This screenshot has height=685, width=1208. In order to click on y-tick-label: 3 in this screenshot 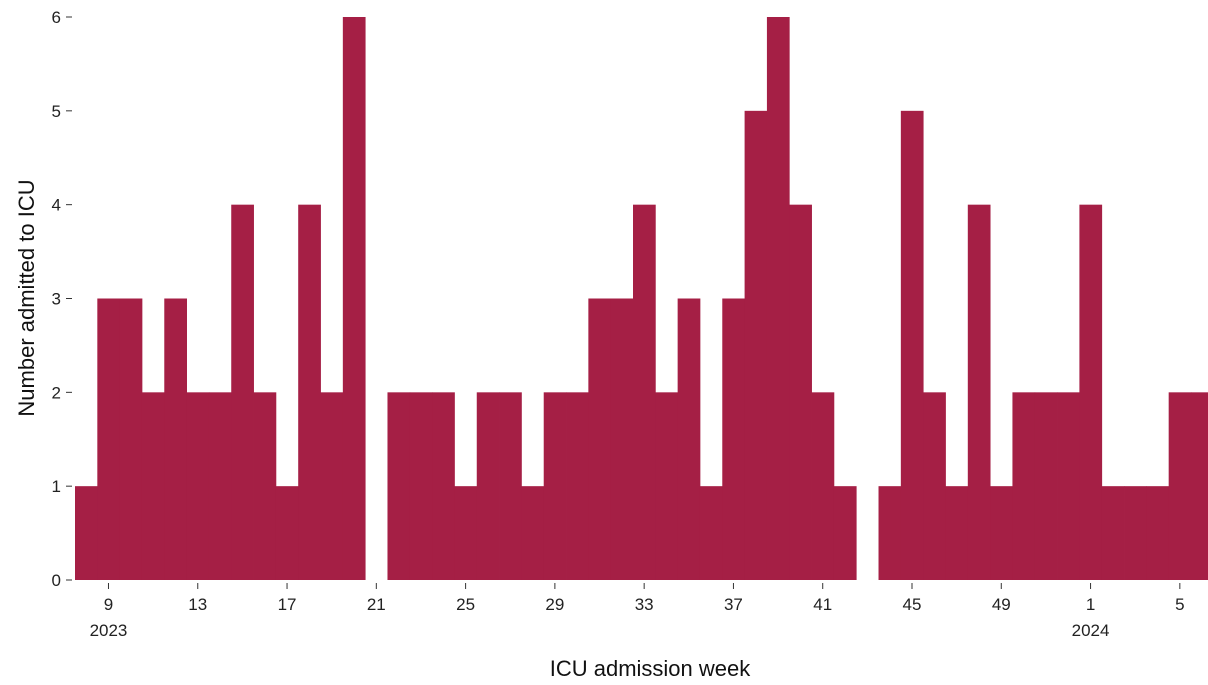, I will do `click(56, 299)`.